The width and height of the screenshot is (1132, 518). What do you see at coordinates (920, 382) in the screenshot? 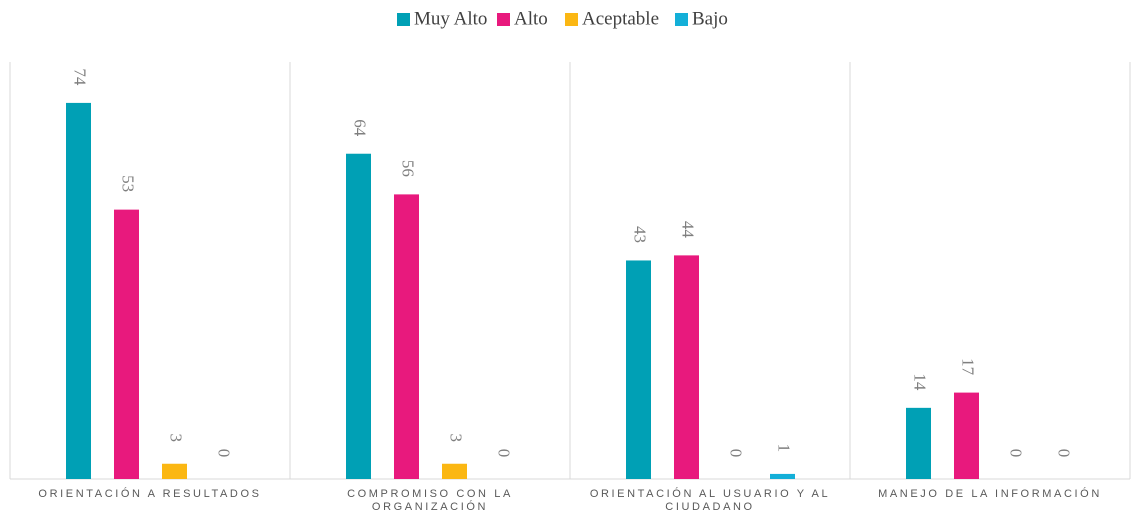
I see `data-label: 14` at bounding box center [920, 382].